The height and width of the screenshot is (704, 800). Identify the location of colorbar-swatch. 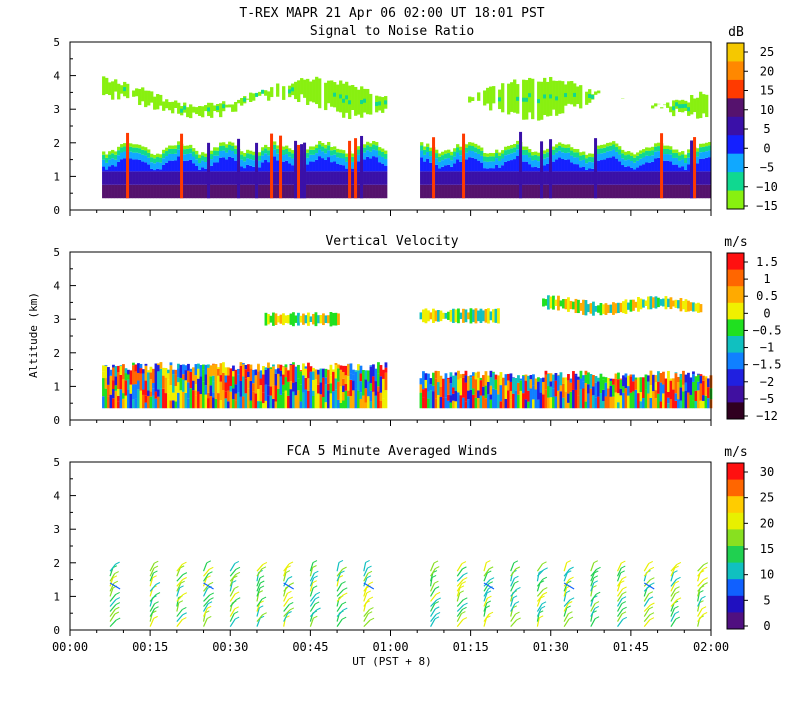
(735, 537).